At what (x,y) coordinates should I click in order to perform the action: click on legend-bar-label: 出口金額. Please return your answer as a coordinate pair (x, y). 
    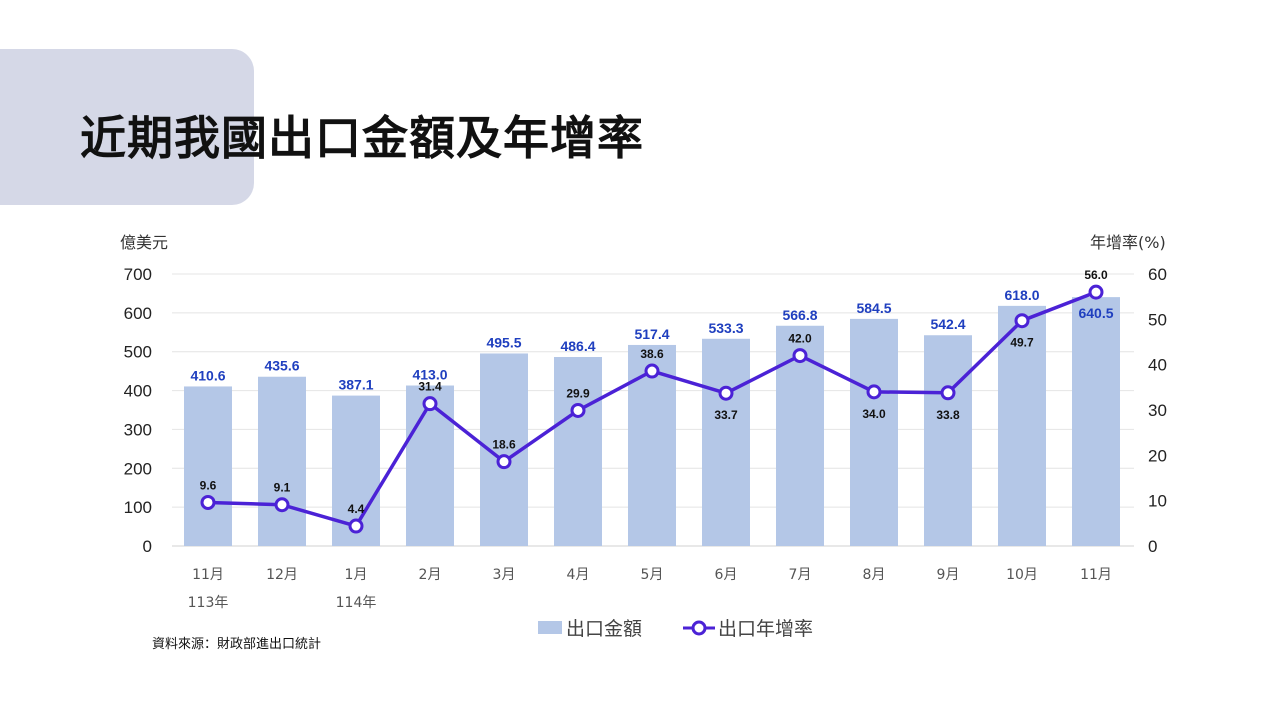
    Looking at the image, I should click on (604, 629).